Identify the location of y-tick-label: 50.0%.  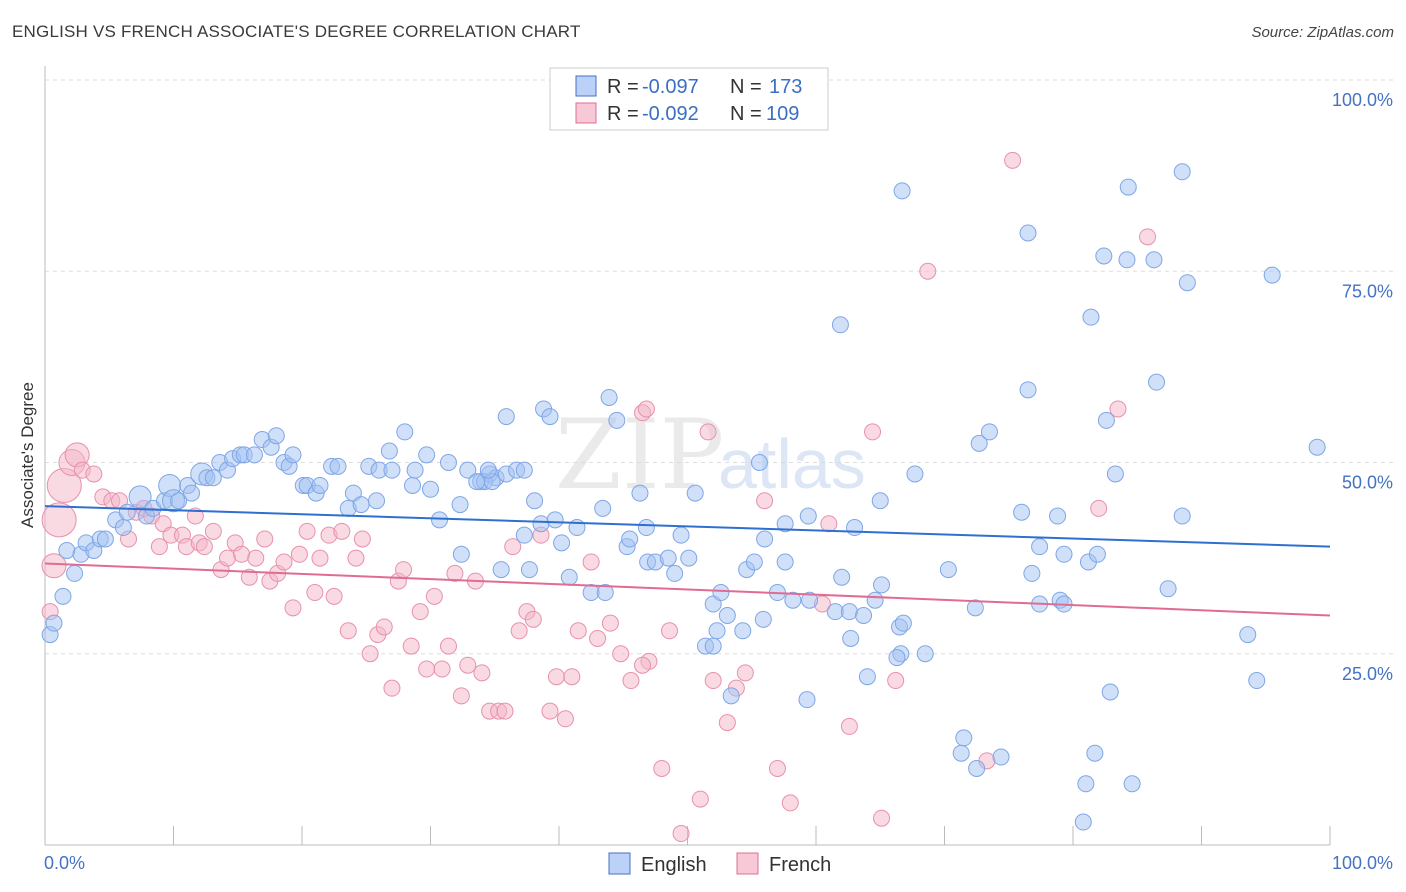
(1367, 483).